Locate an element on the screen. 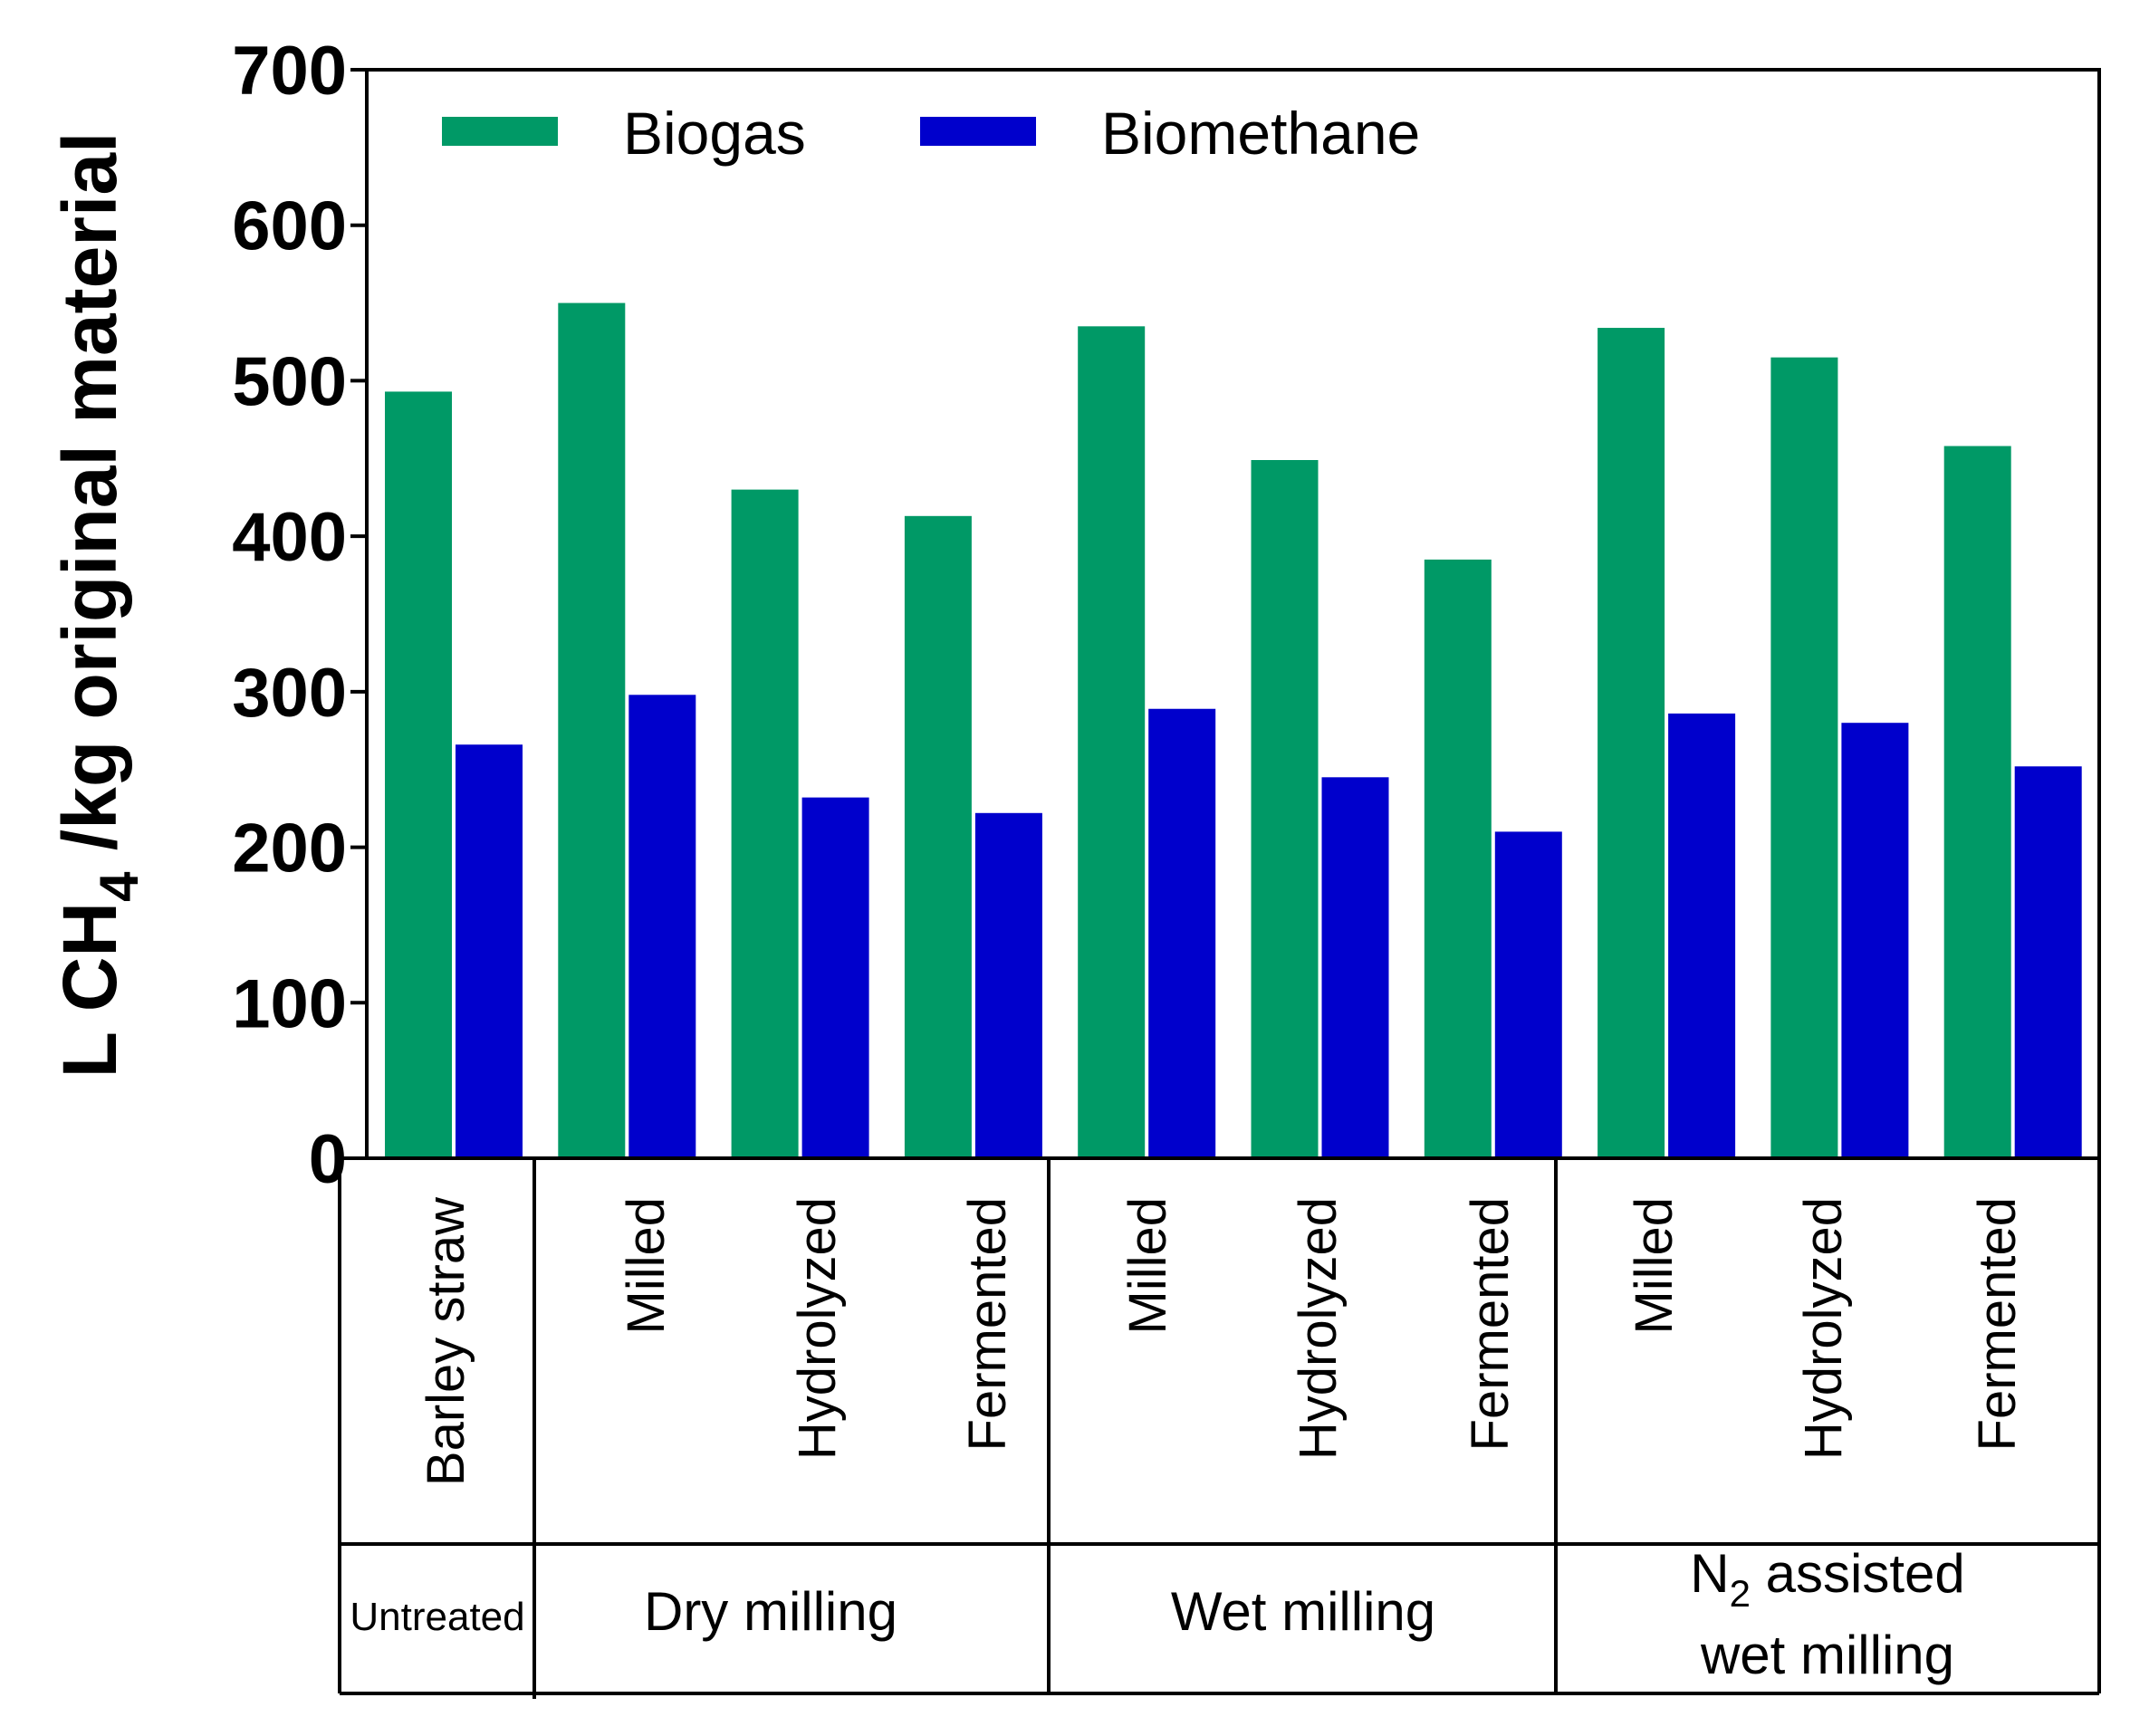 This screenshot has height=1736, width=2130. y-axis-title-group: L CH4 /kg original material is located at coordinates (98, 605).